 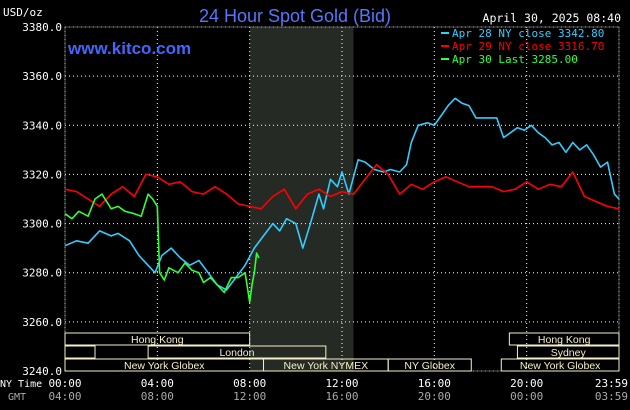 What do you see at coordinates (611, 396) in the screenshot?
I see `x-tick-label-gmt: 03:59` at bounding box center [611, 396].